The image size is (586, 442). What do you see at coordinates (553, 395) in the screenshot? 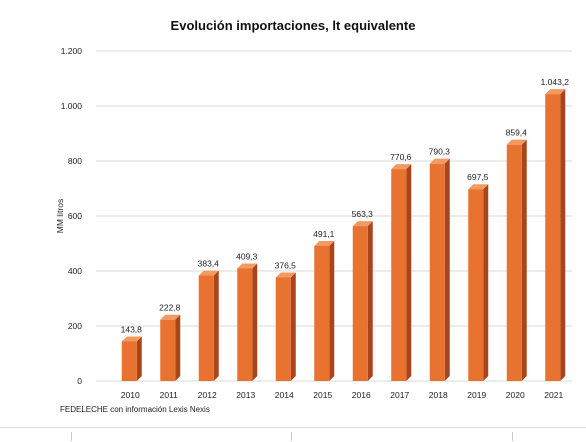
I see `x-tick-label: 2021` at bounding box center [553, 395].